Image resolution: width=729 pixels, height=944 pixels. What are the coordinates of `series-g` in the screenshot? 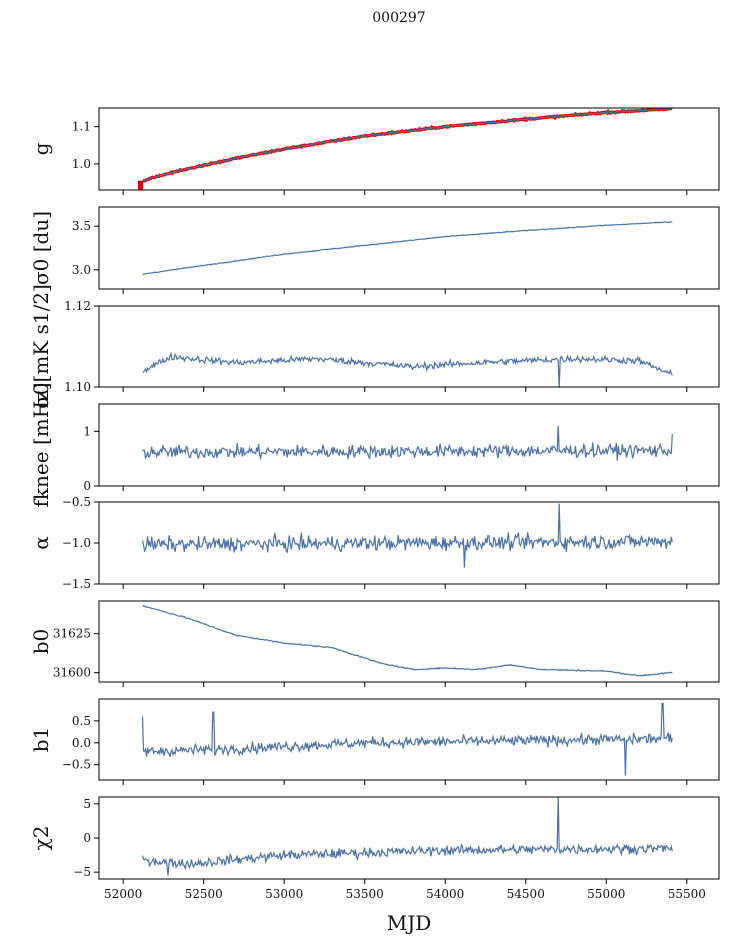 It's located at (407, 145).